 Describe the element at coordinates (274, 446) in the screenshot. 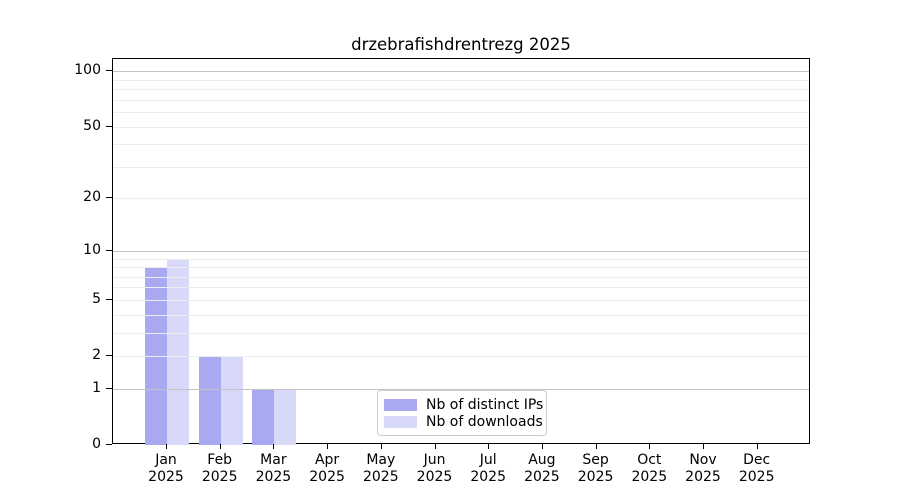

I see `x-tick-mar` at that location.